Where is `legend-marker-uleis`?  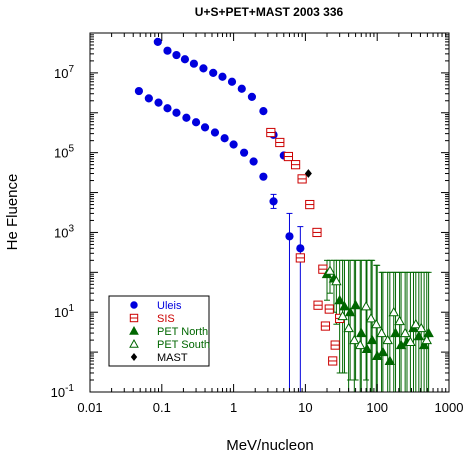 legend-marker-uleis is located at coordinates (134, 305).